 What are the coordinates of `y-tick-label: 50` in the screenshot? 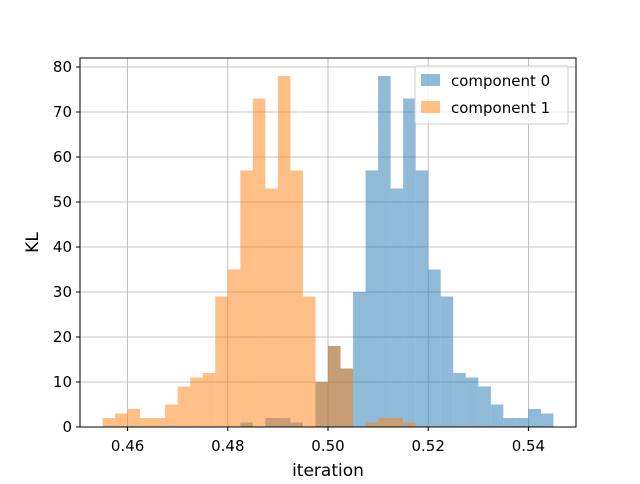 It's located at (62, 202).